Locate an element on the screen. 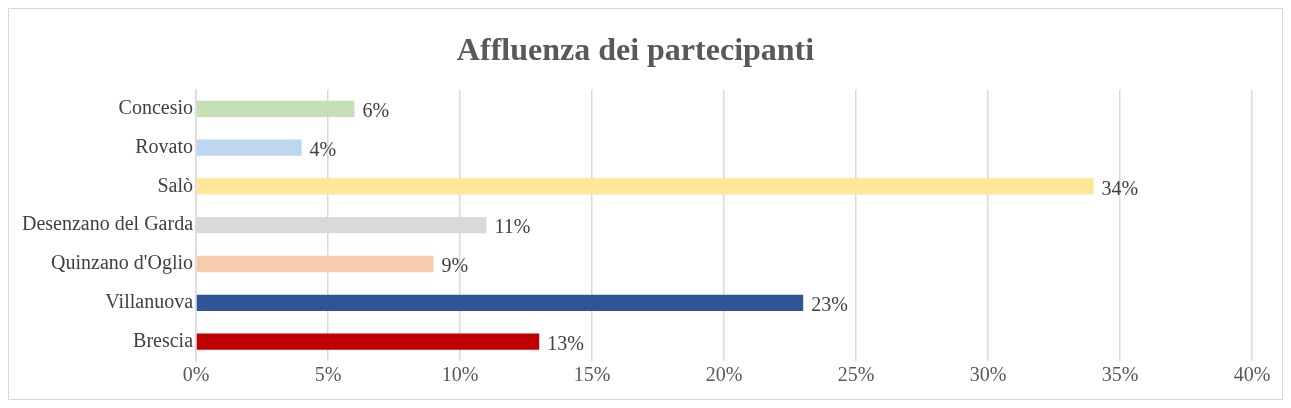 Image resolution: width=1291 pixels, height=408 pixels. y-tick-label: Concesio is located at coordinates (156, 107).